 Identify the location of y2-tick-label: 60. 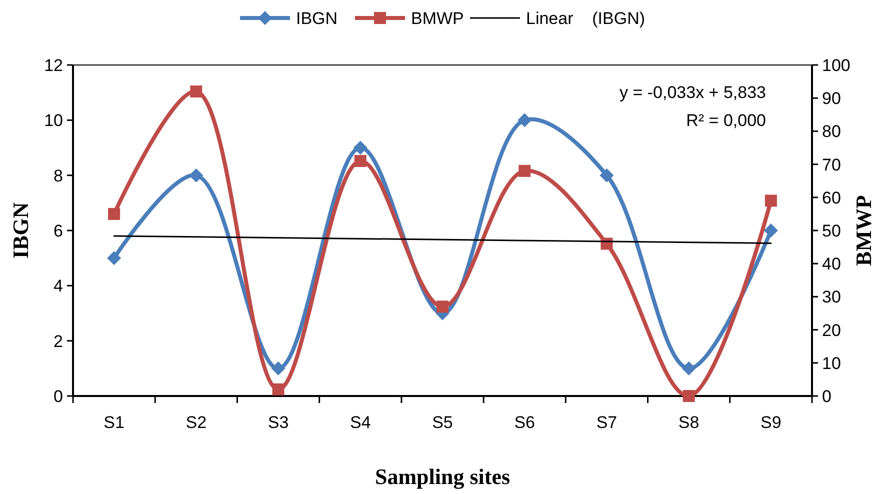
(831, 198).